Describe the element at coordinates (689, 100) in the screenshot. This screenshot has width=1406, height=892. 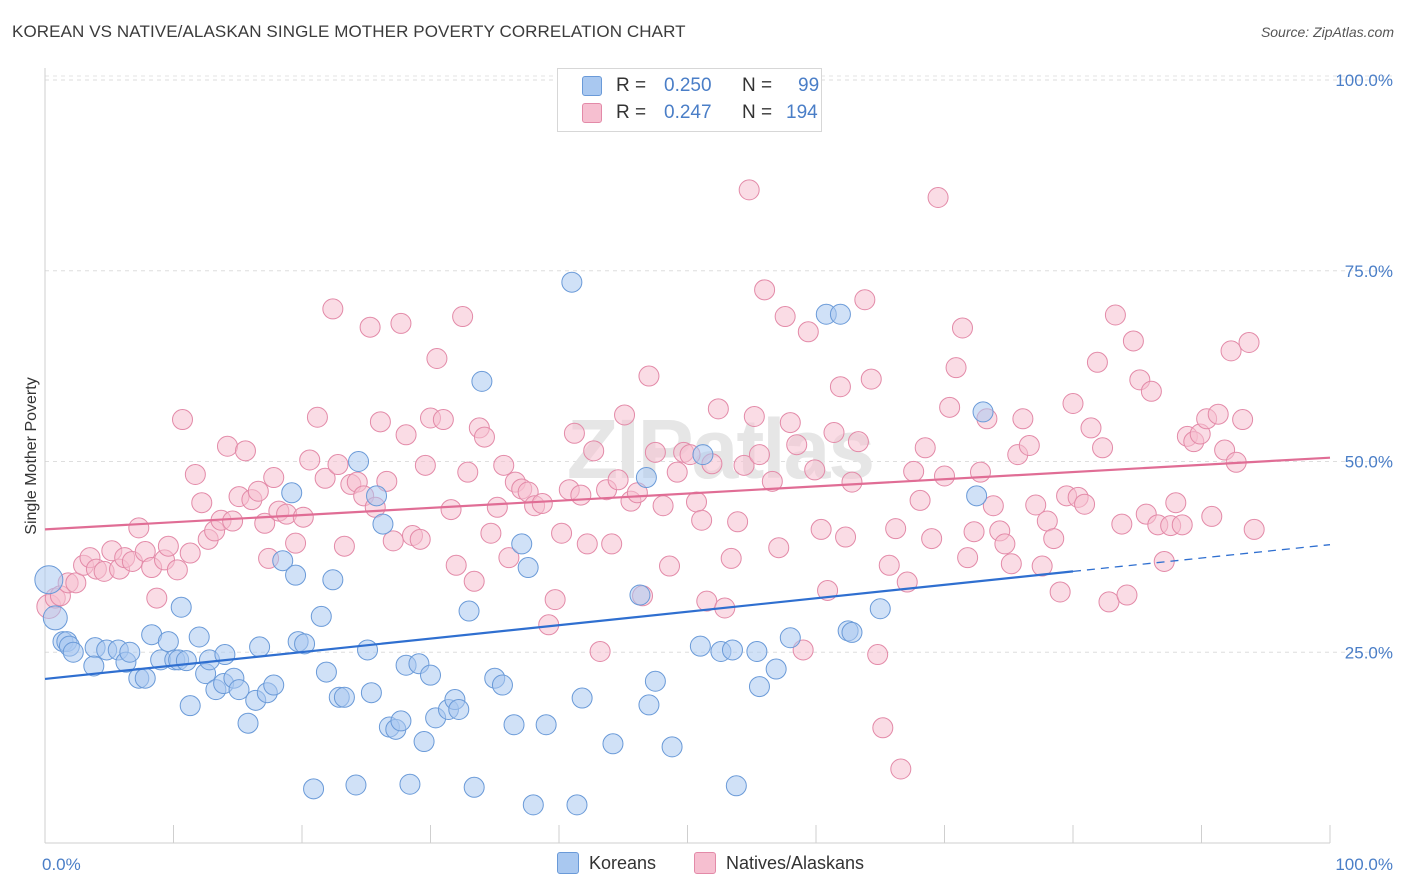
I see `stats-legend: R = 0.250 N = 99 R = 0.247 N = 194` at that location.